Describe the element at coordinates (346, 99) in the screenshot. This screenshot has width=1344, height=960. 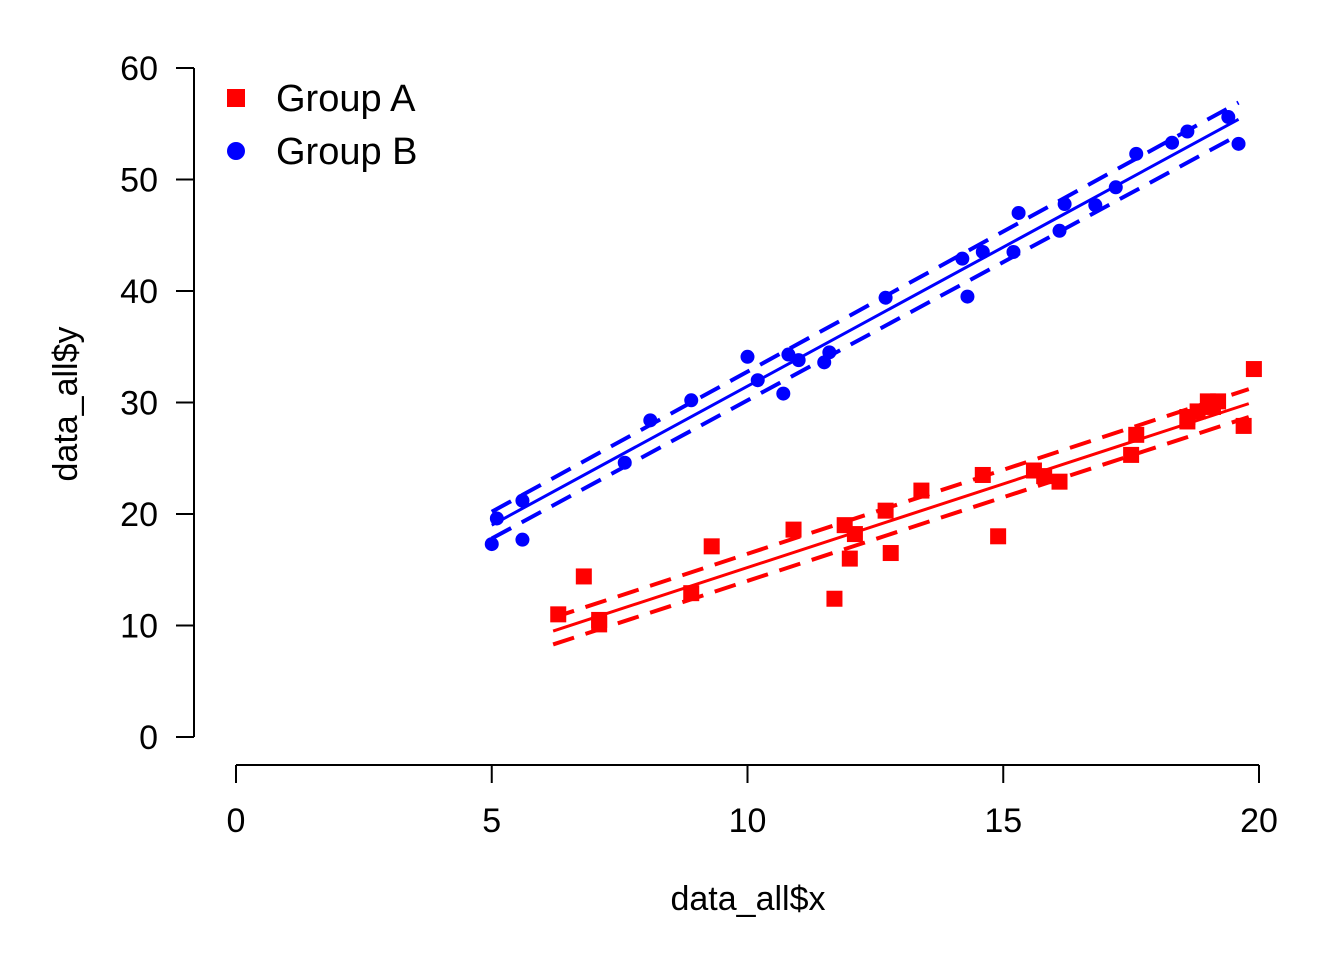
I see `legend-group-a-label: Group A` at that location.